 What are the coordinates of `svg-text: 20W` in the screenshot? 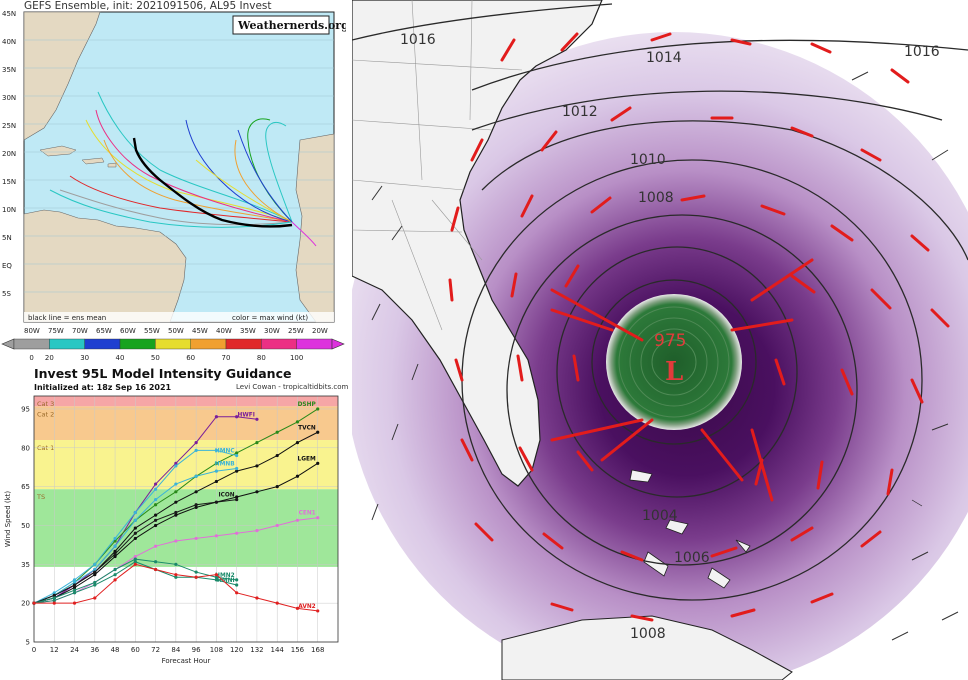 It's located at (320, 331).